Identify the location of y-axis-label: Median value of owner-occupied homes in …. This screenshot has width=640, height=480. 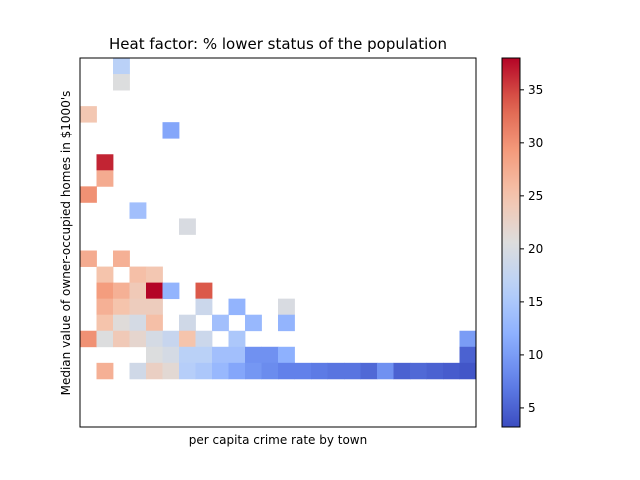
(66, 243).